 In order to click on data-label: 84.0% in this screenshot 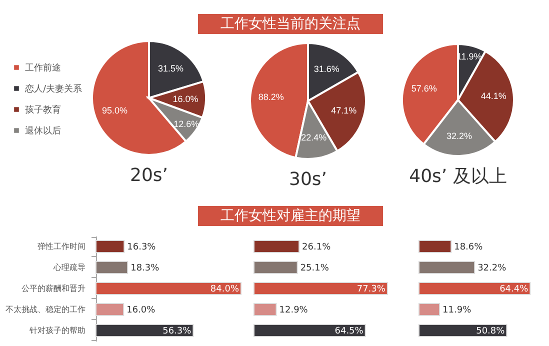, I will do `click(225, 289)`.